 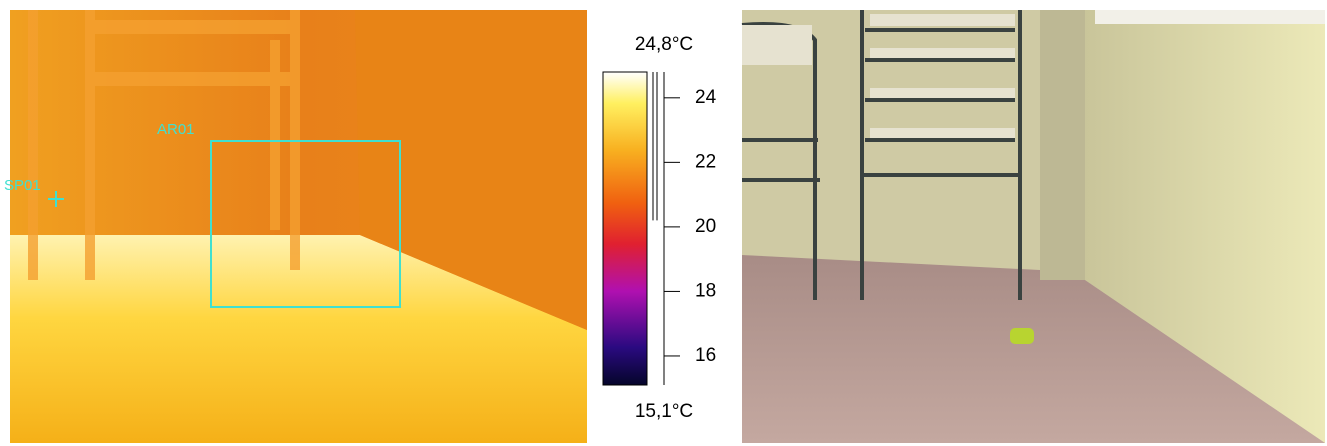 I want to click on tick-label: 20, so click(x=705, y=226).